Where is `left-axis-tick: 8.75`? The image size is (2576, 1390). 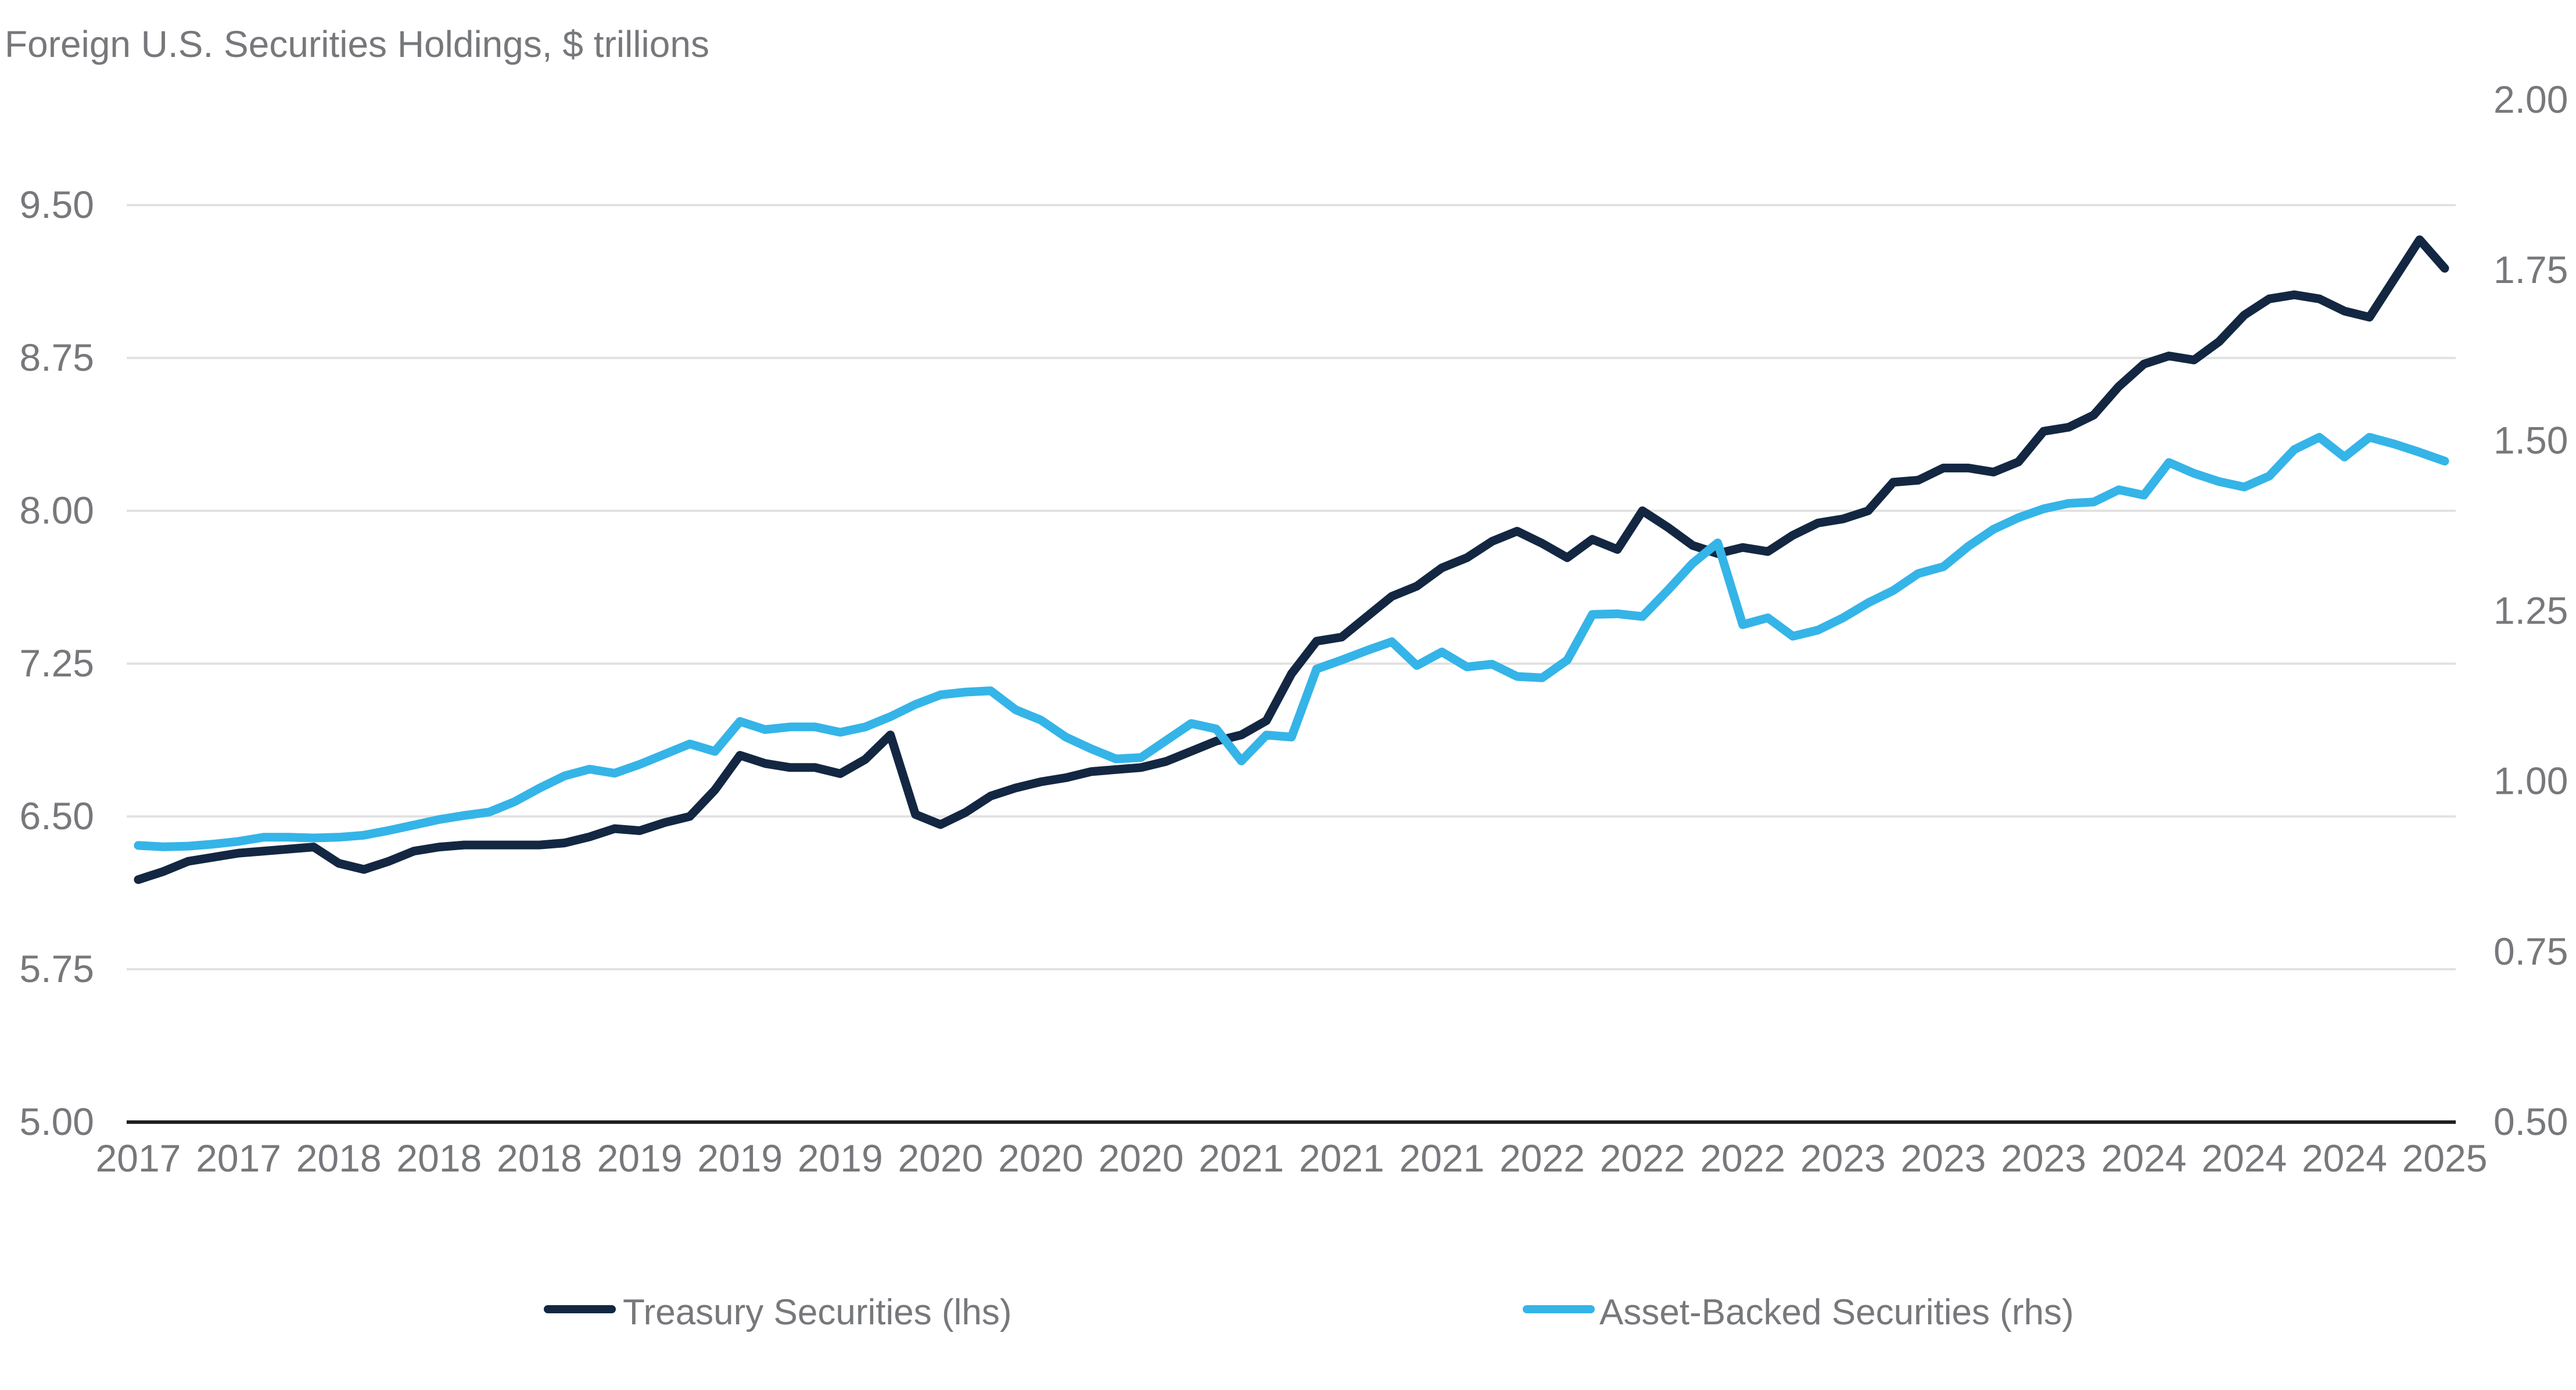 left-axis-tick: 8.75 is located at coordinates (57, 358).